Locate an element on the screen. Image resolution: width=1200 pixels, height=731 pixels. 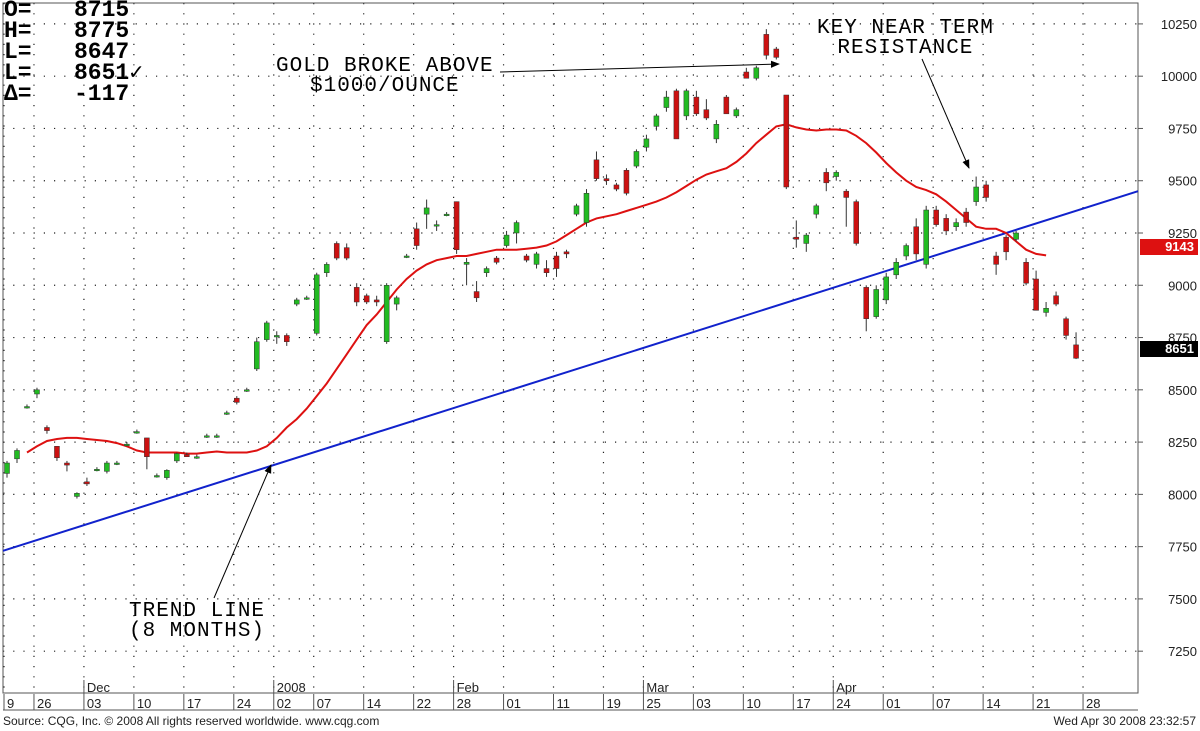
x-tick-label: 28 is located at coordinates (464, 703).